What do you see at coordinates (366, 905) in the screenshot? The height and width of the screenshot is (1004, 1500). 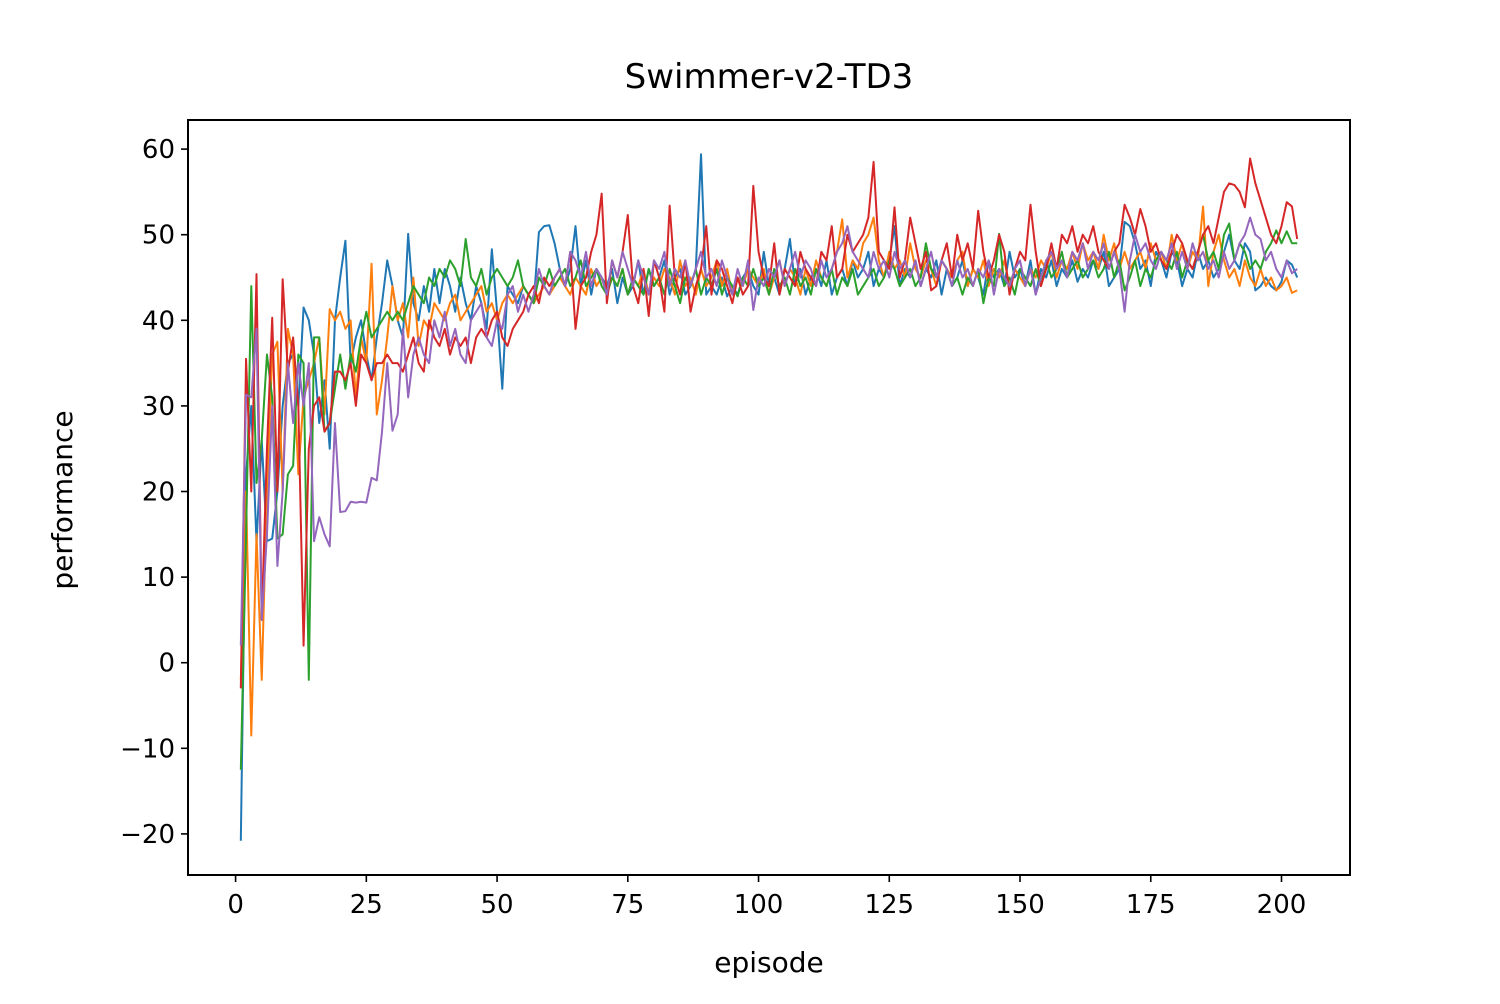 I see `x-tick-label: 25` at bounding box center [366, 905].